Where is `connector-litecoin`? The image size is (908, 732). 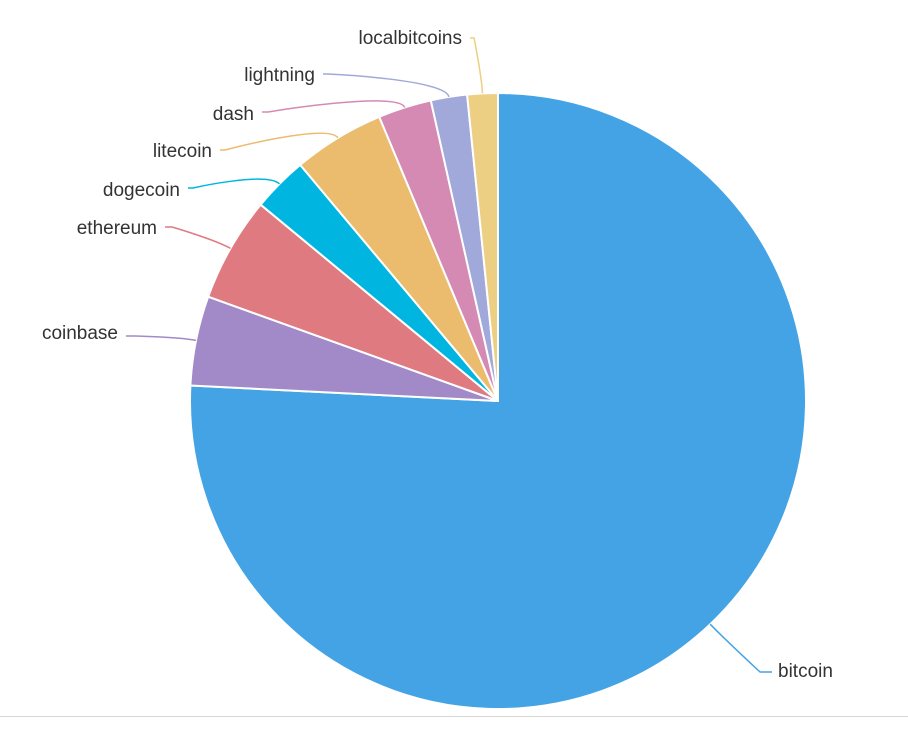
connector-litecoin is located at coordinates (279, 141).